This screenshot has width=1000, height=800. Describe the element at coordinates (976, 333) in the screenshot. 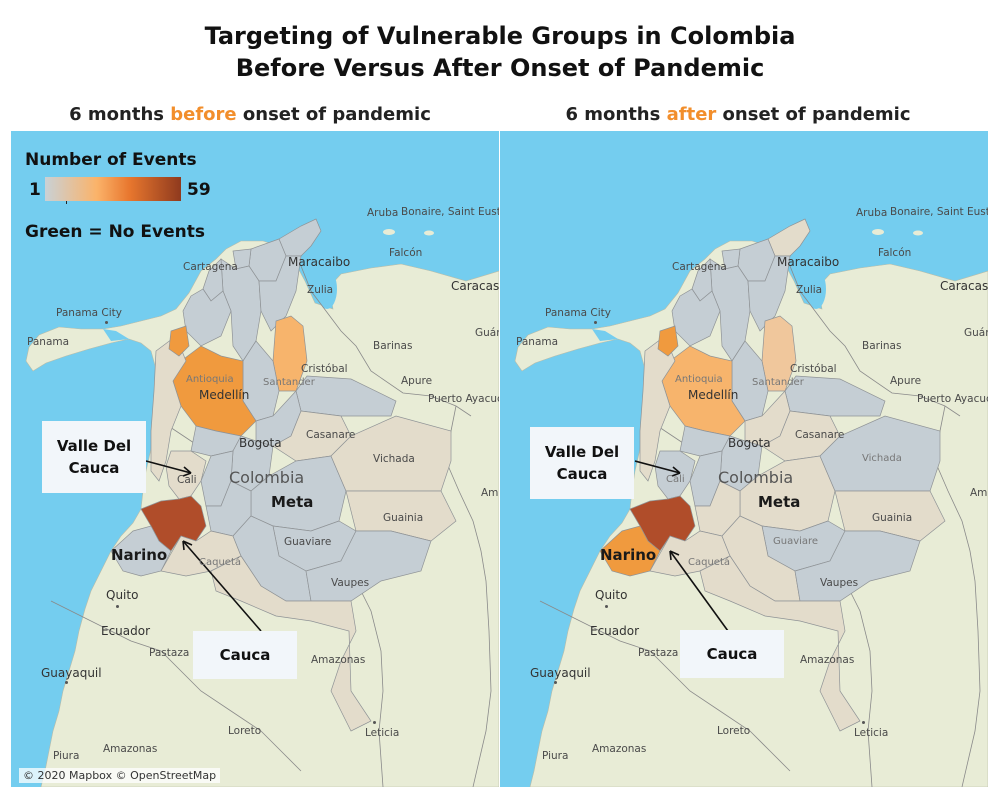

I see `label-guarico: Guáric` at that location.